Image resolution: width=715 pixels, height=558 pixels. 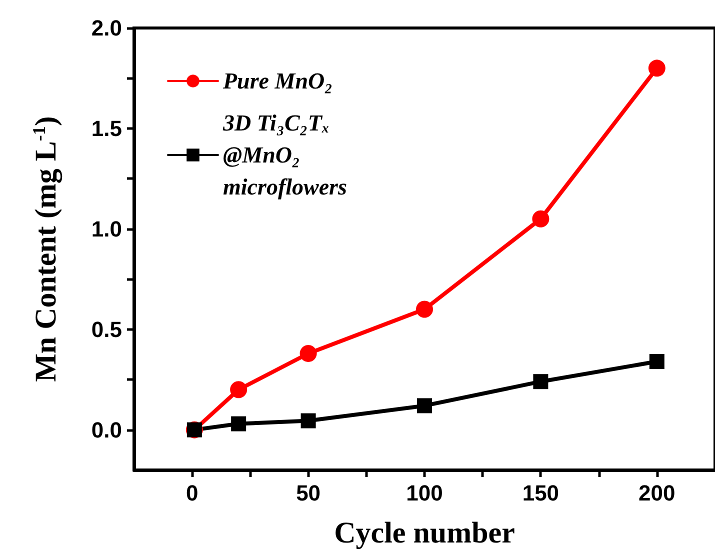 I want to click on y-axis-title: Mn Content (mg L-1), so click(x=45, y=249).